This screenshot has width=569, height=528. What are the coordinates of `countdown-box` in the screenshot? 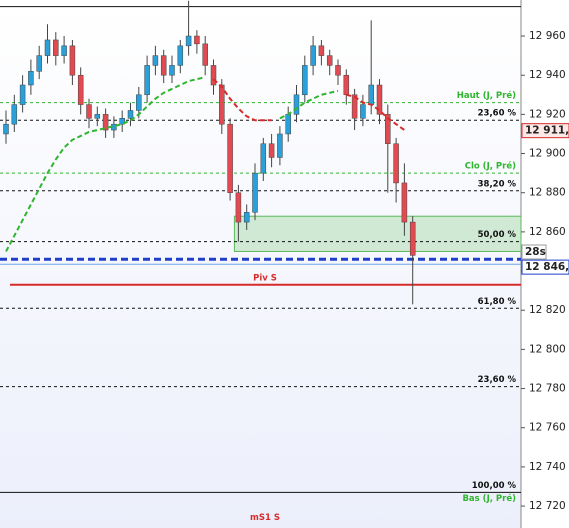 It's located at (534, 252).